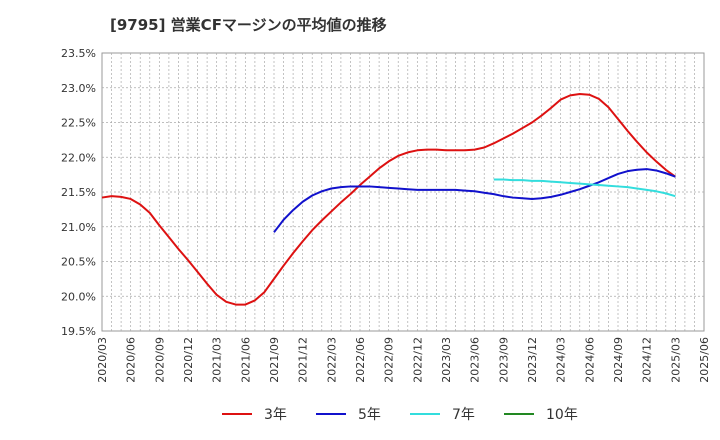 The image size is (720, 440). What do you see at coordinates (446, 360) in the screenshot?
I see `x-tick-label: 2023/03` at bounding box center [446, 360].